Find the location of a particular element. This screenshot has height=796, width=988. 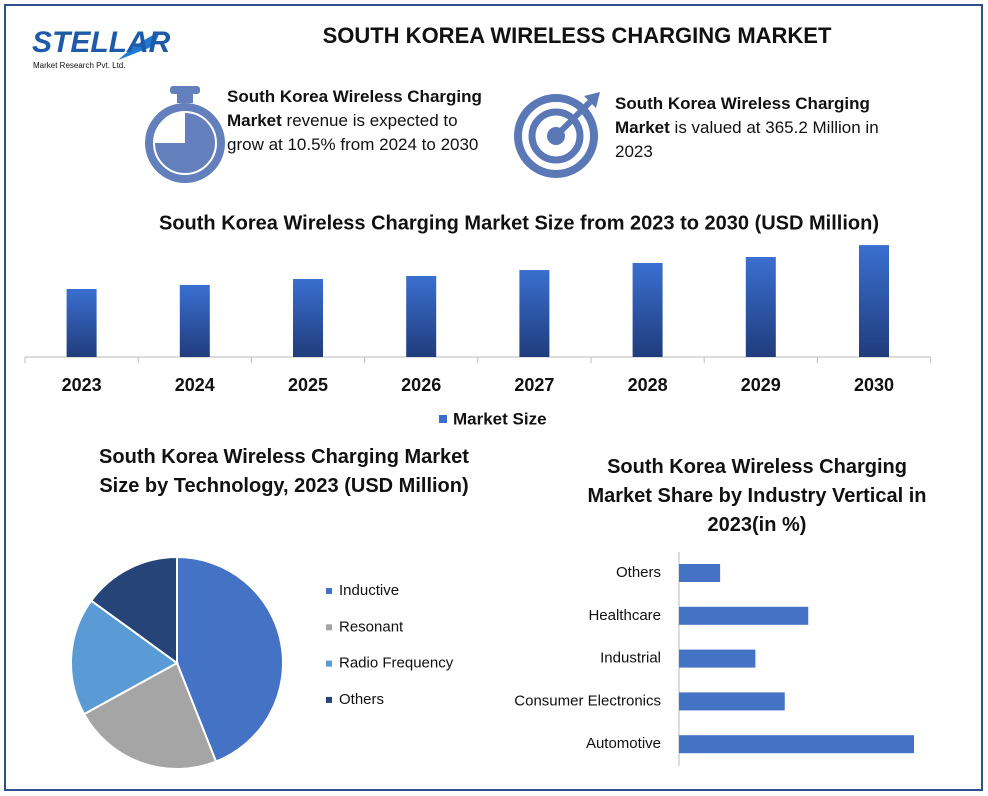

y-tick-label: Others is located at coordinates (638, 572).